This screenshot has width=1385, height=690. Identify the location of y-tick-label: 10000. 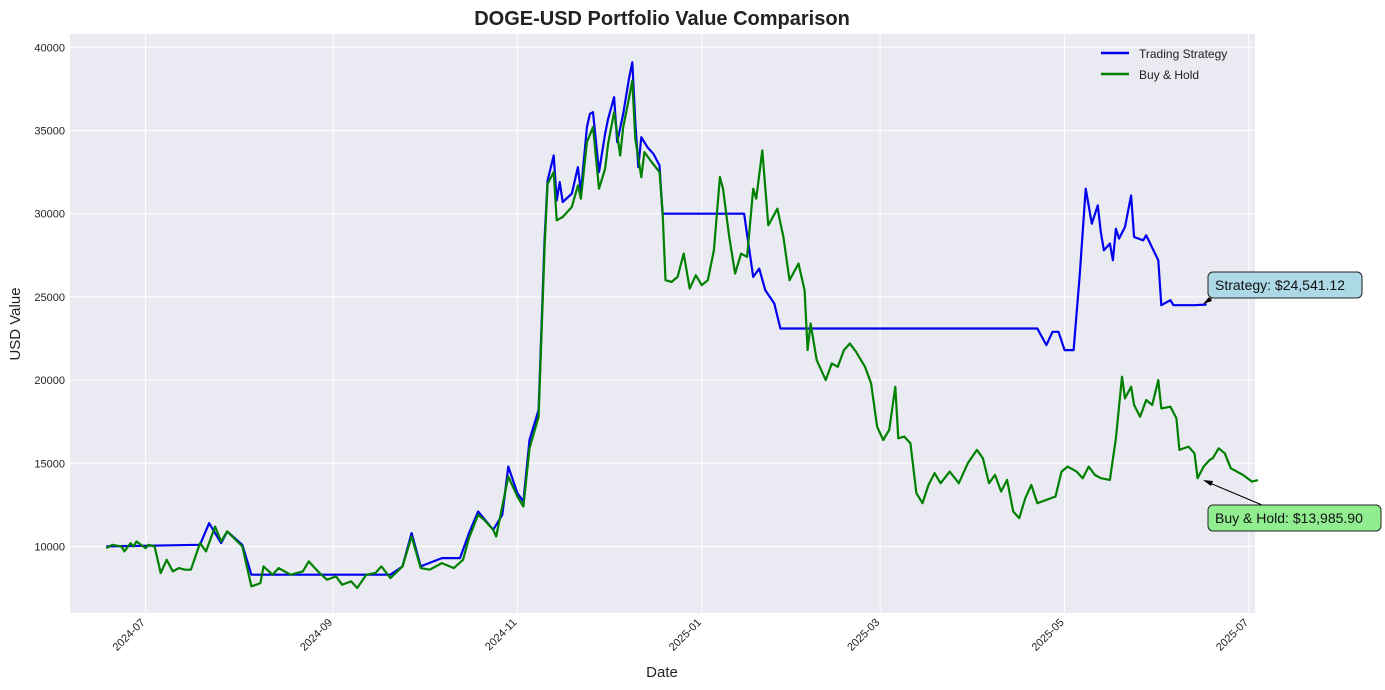
(49, 547).